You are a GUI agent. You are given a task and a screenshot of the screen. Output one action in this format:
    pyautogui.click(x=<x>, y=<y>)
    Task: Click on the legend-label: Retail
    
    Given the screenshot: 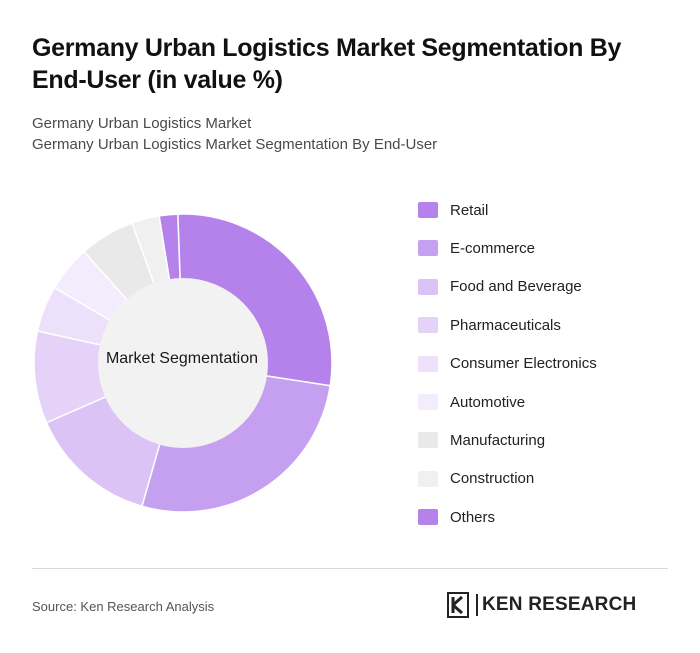 What is the action you would take?
    pyautogui.click(x=469, y=210)
    